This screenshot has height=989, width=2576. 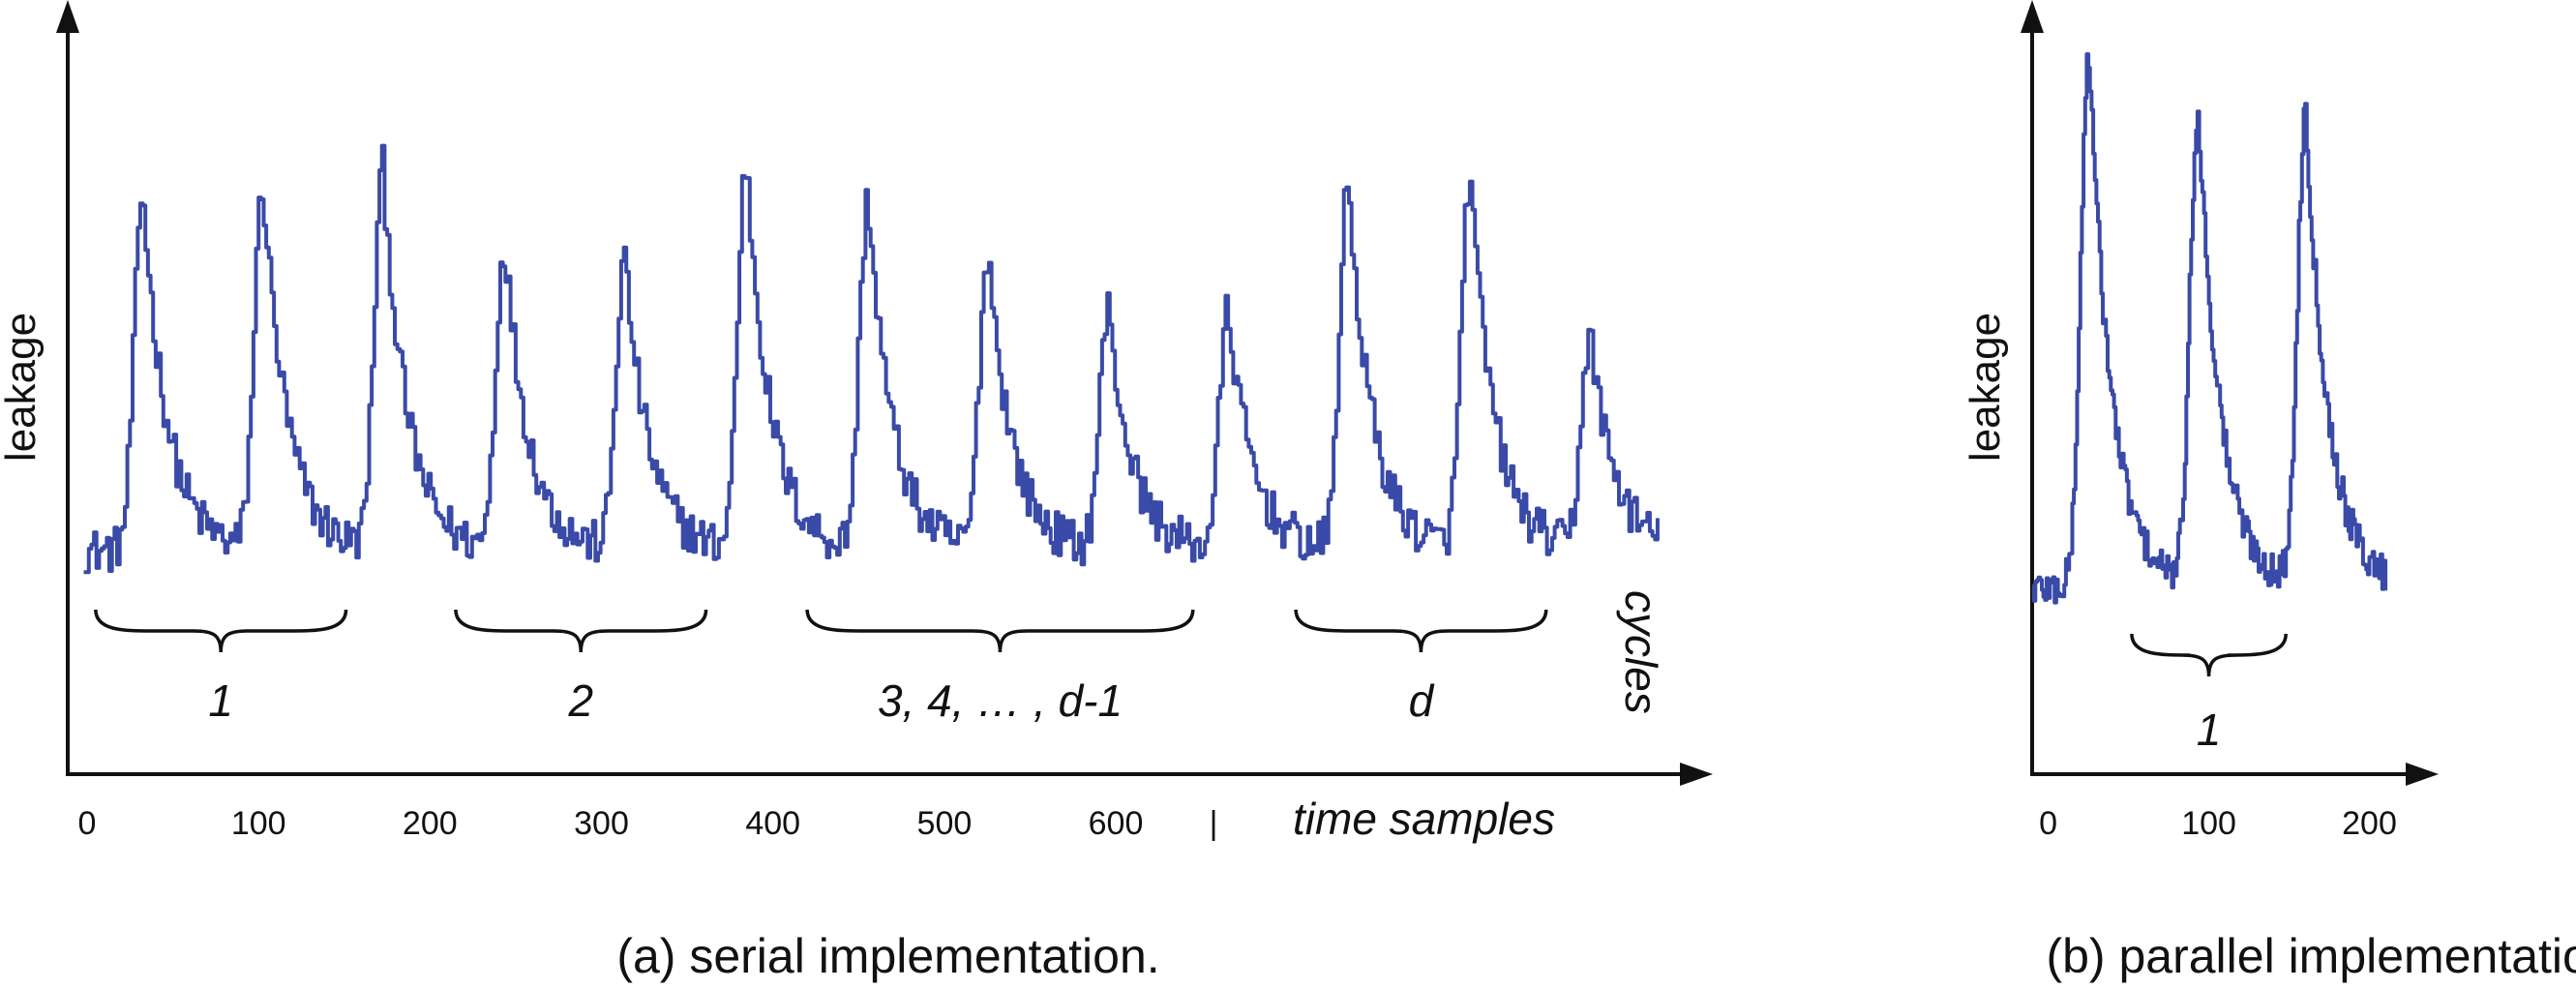 I want to click on panel-a-x-tick-label: 200, so click(x=430, y=823).